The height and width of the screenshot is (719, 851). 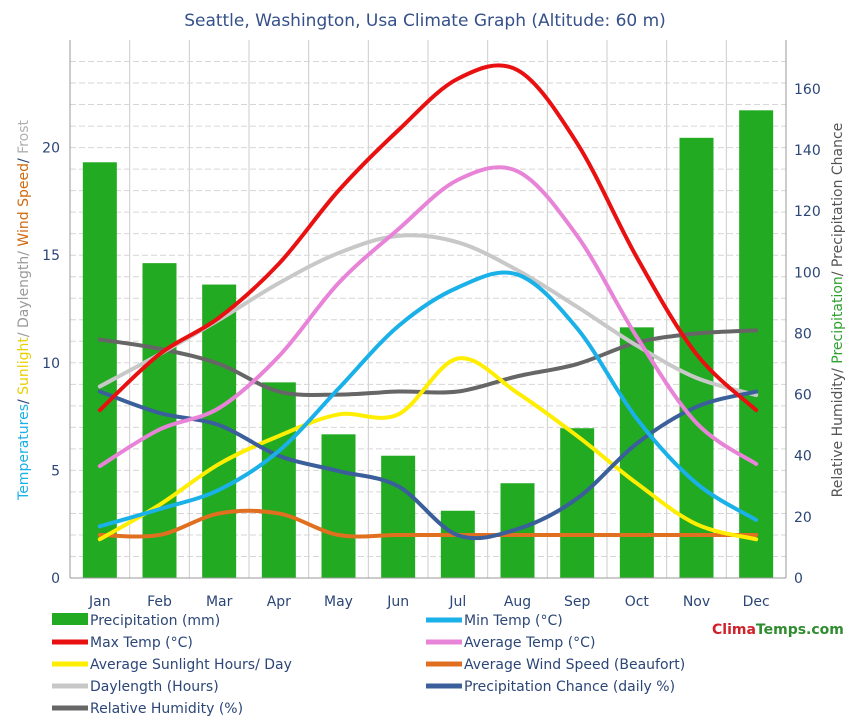 What do you see at coordinates (51, 256) in the screenshot?
I see `left-tick-label: 15` at bounding box center [51, 256].